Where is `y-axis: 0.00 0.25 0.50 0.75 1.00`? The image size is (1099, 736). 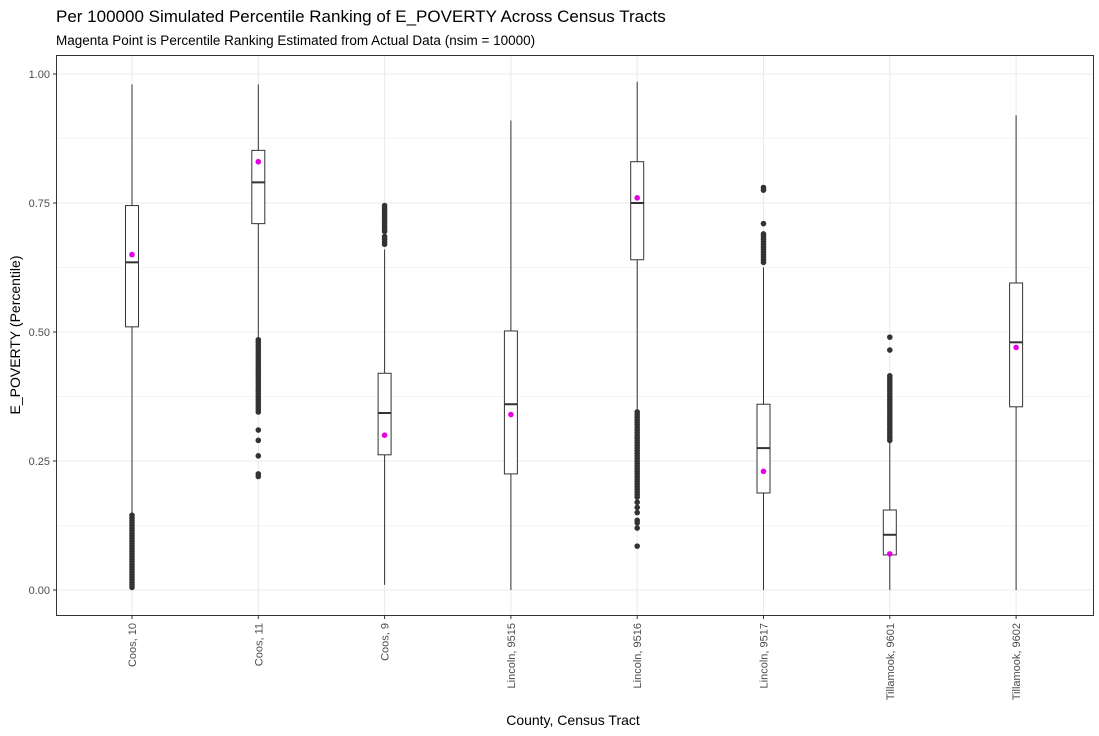 y-axis: 0.00 0.25 0.50 0.75 1.00 is located at coordinates (43, 333).